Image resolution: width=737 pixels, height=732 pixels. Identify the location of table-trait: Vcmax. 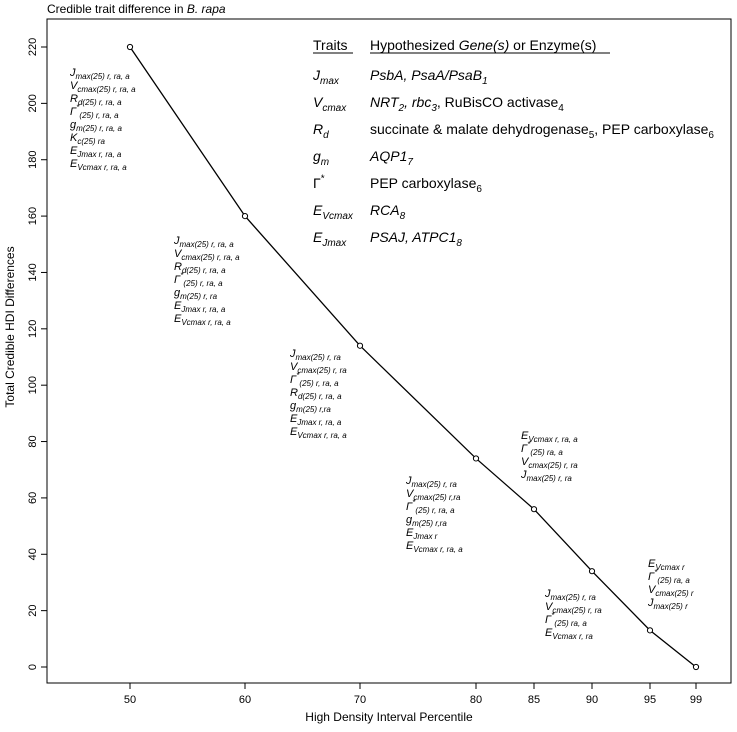
(330, 104).